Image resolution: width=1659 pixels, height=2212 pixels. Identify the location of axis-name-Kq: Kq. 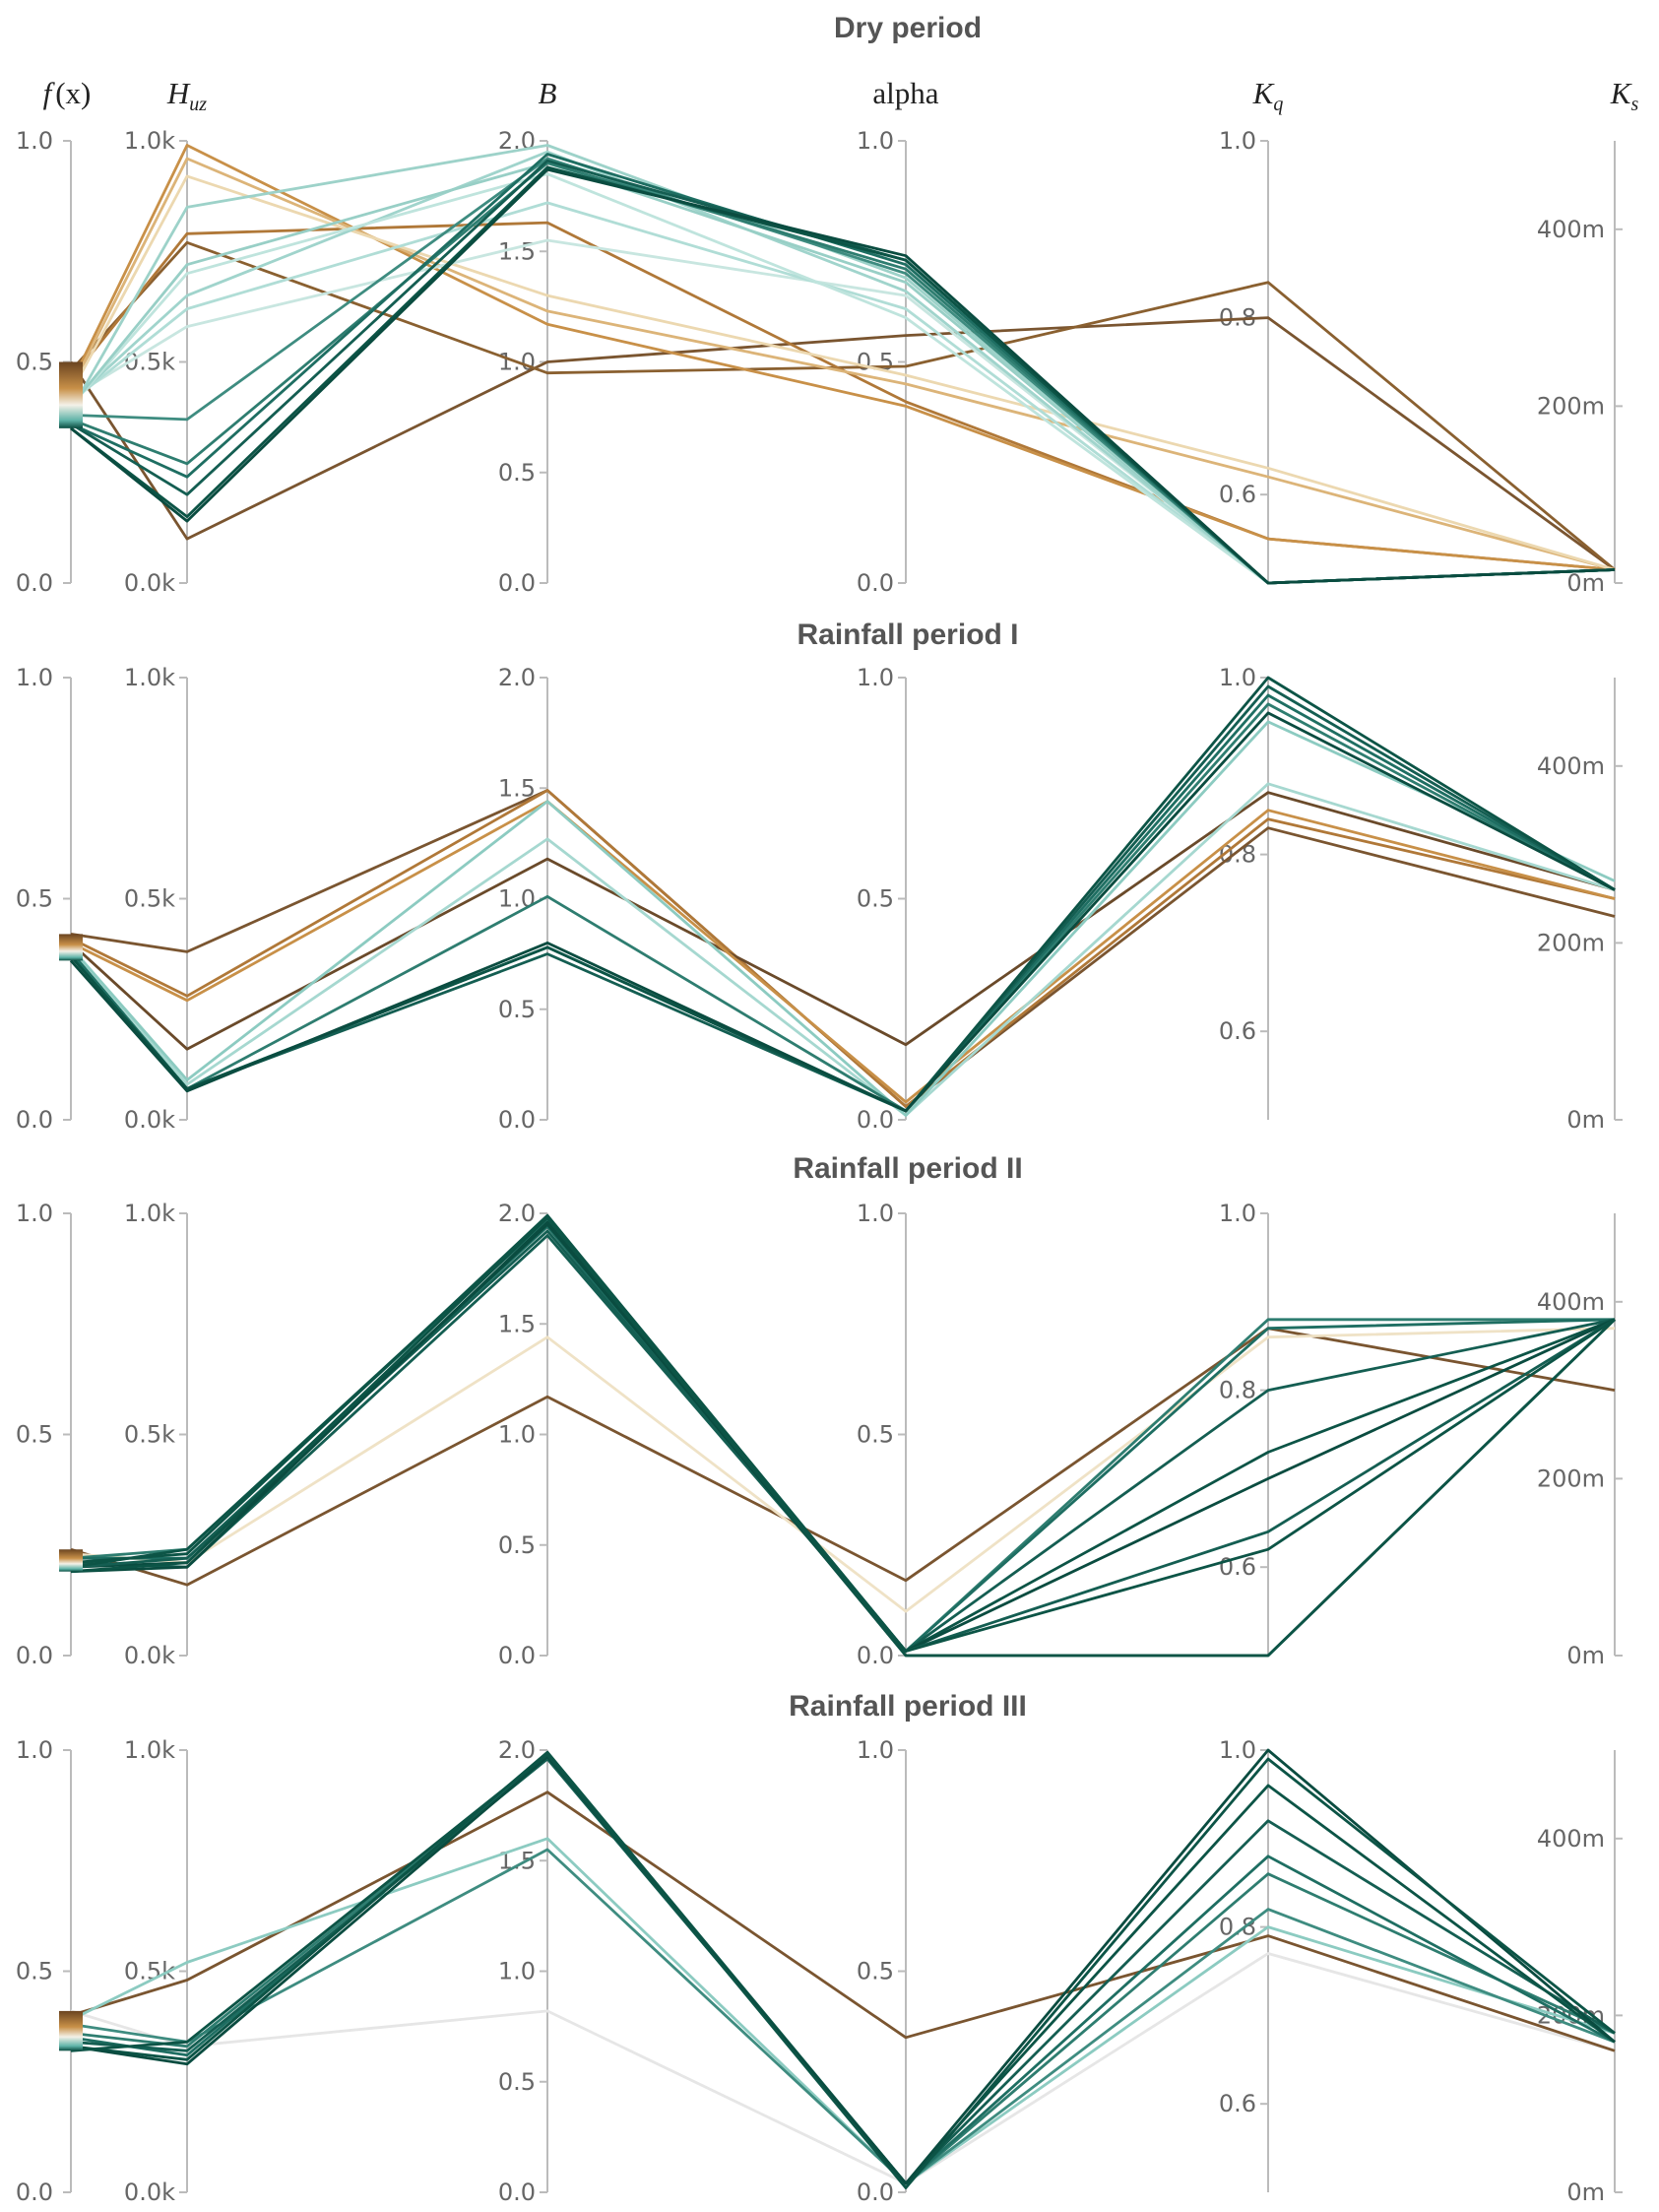
(1268, 95).